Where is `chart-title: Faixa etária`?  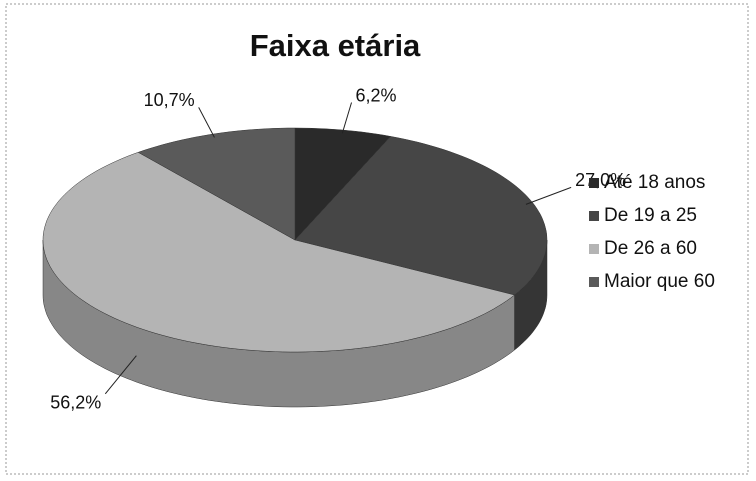 chart-title: Faixa etária is located at coordinates (335, 45).